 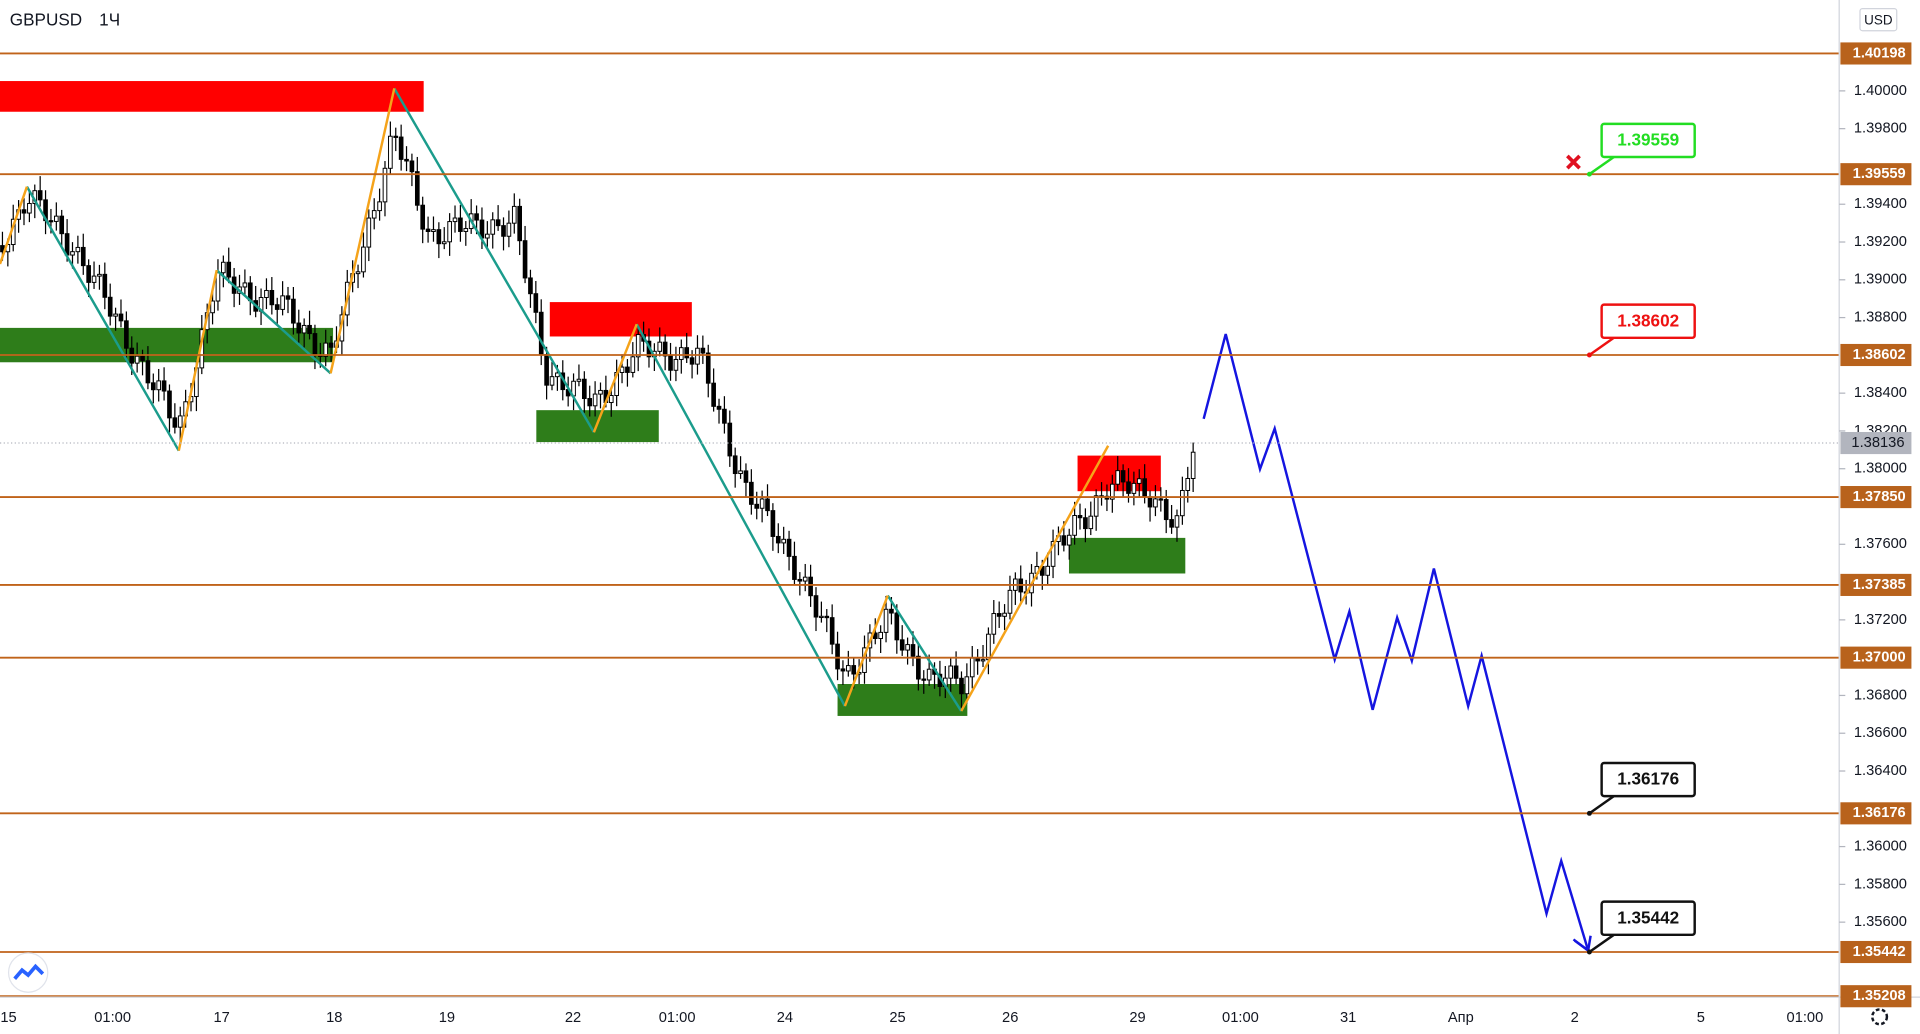 What do you see at coordinates (1137, 1018) in the screenshot?
I see `time-label: 29` at bounding box center [1137, 1018].